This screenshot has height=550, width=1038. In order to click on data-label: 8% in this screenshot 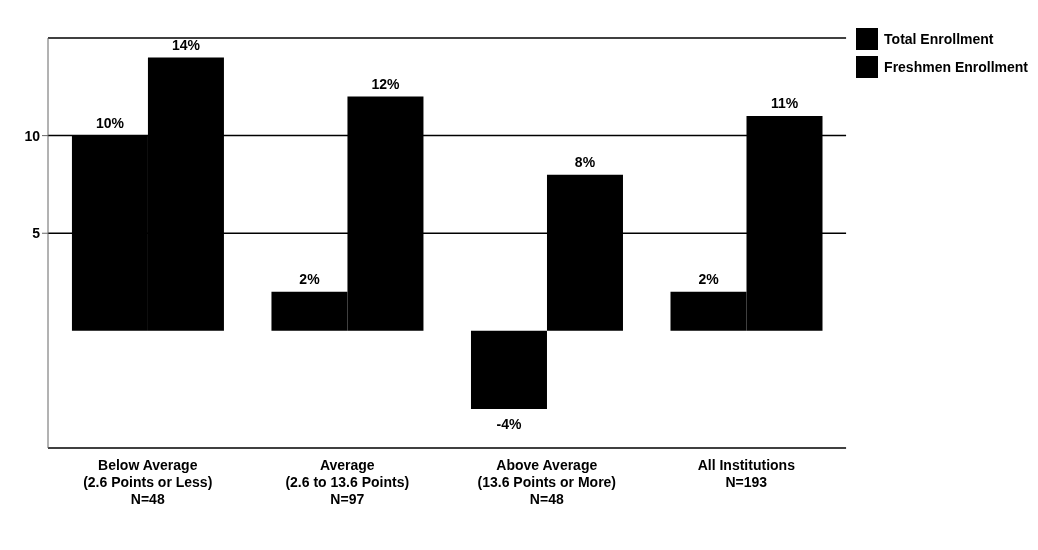, I will do `click(585, 161)`.